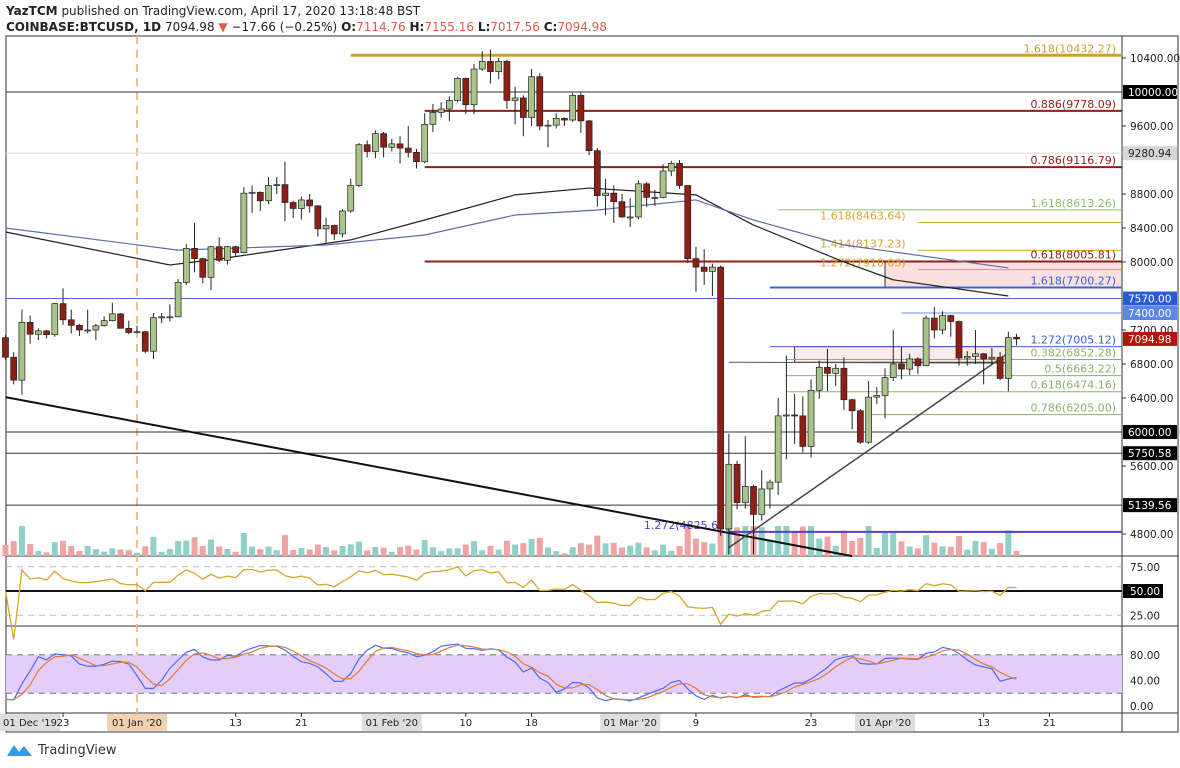 The width and height of the screenshot is (1180, 768). I want to click on symbol-name: COINBASE:BTCUSD, 1D, so click(84, 27).